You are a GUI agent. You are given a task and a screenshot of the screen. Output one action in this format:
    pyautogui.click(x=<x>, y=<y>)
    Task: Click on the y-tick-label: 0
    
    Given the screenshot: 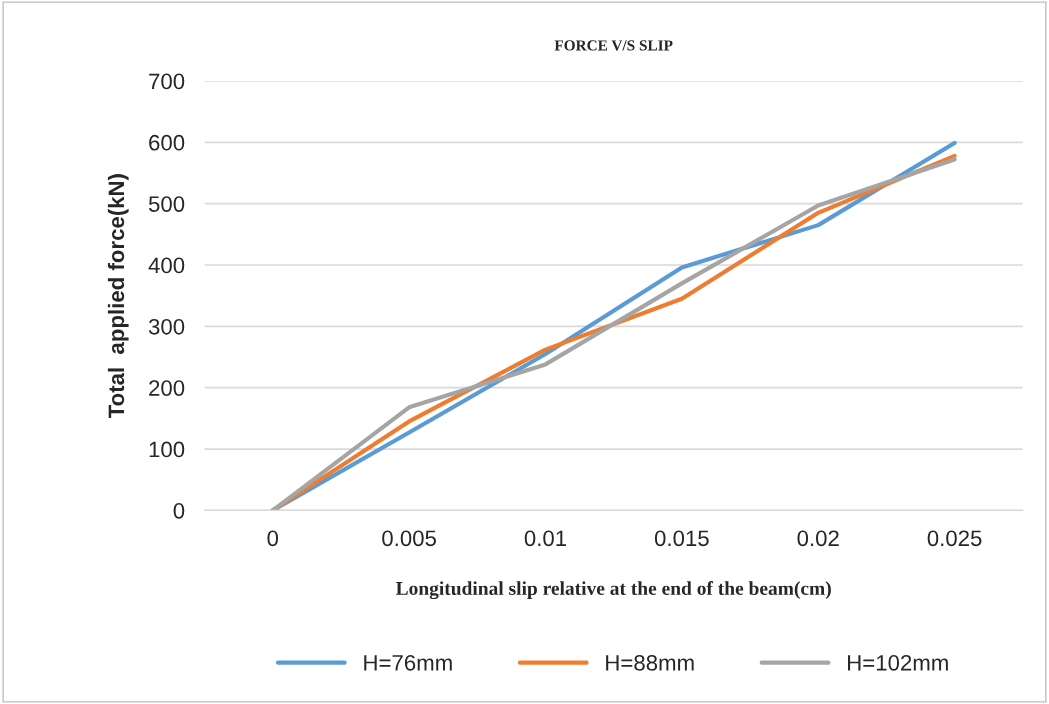 What is the action you would take?
    pyautogui.click(x=179, y=510)
    